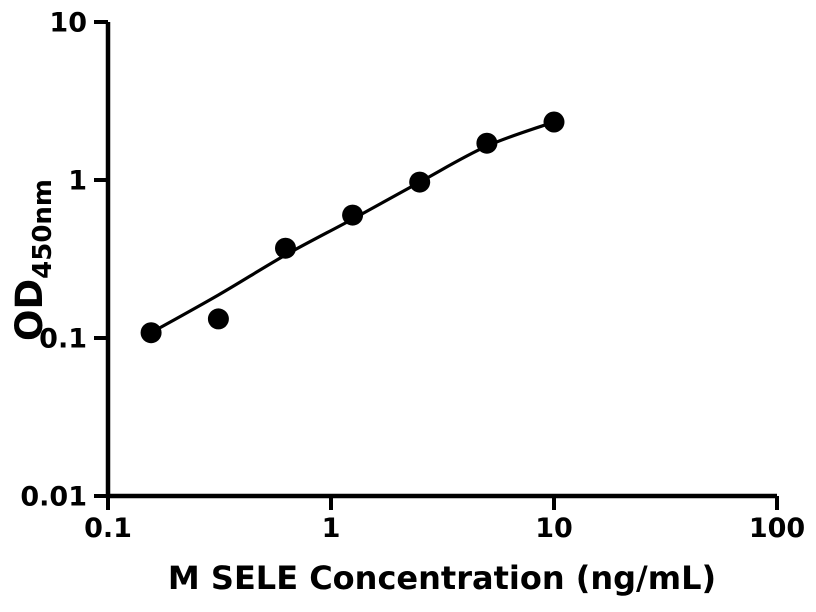  What do you see at coordinates (442, 578) in the screenshot?
I see `x-axis-title: M SELE Concentration (ng/mL)` at bounding box center [442, 578].